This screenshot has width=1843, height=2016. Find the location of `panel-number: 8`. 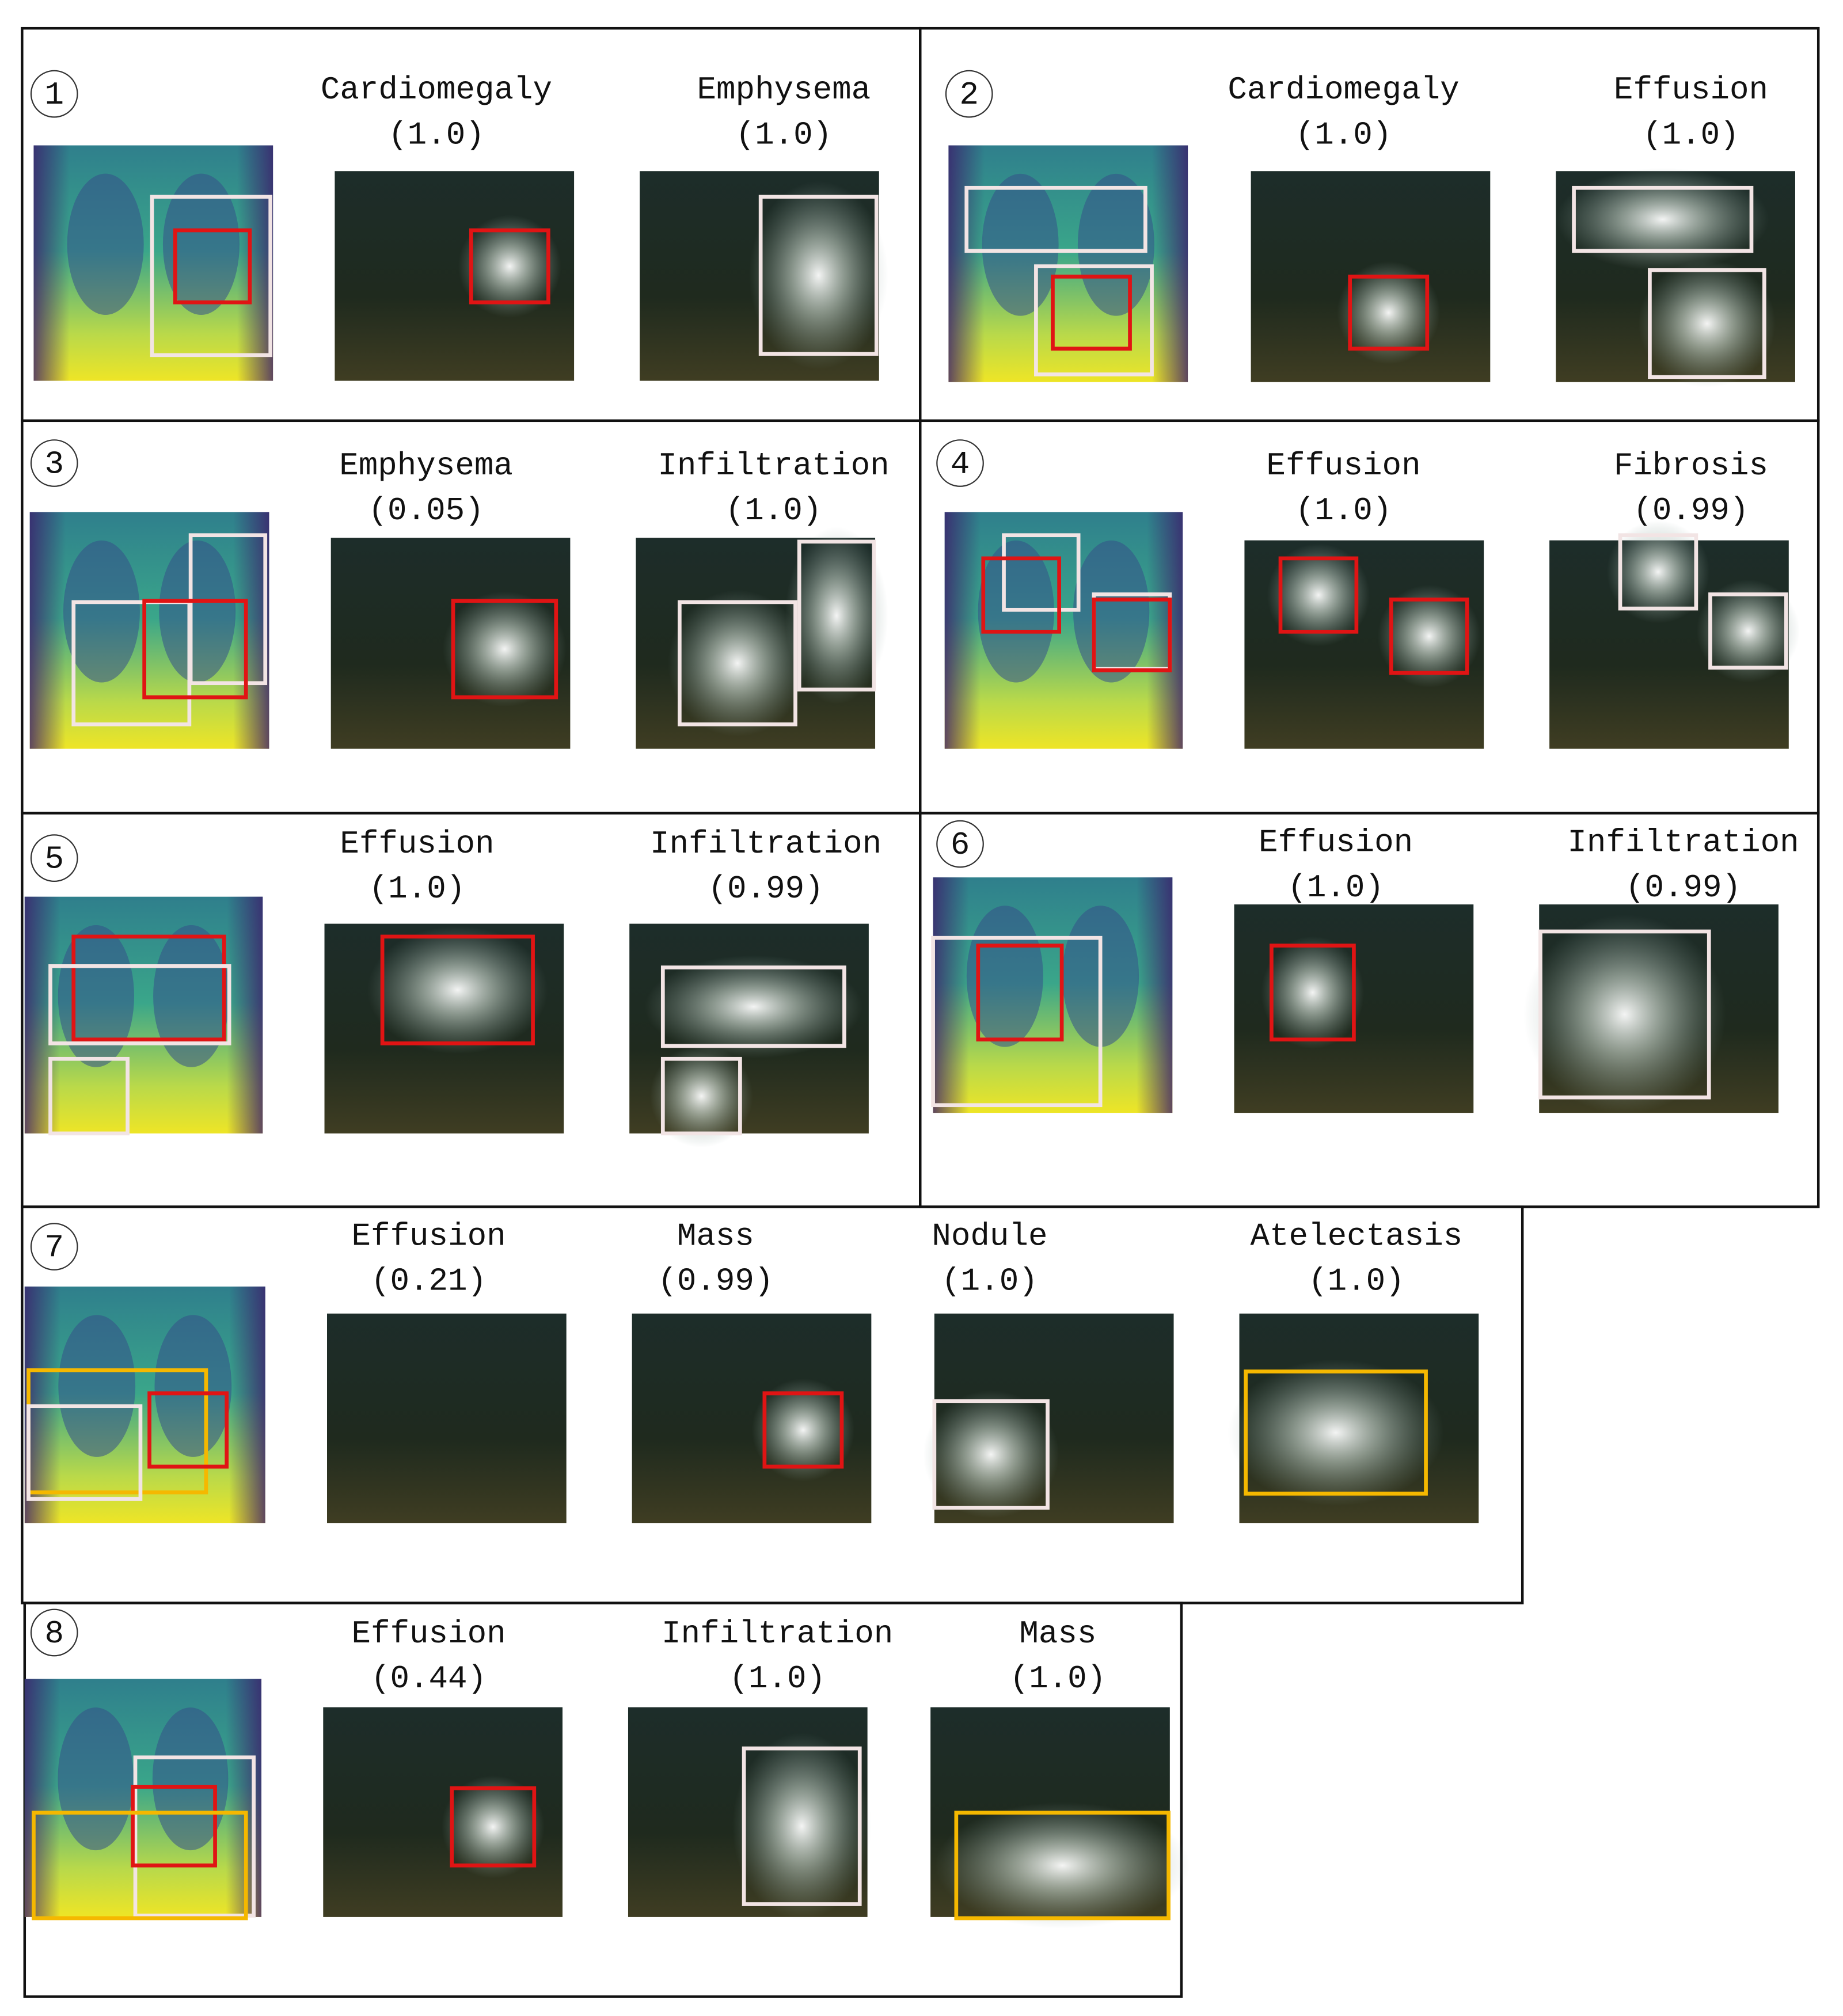

panel-number: 8 is located at coordinates (54, 1634).